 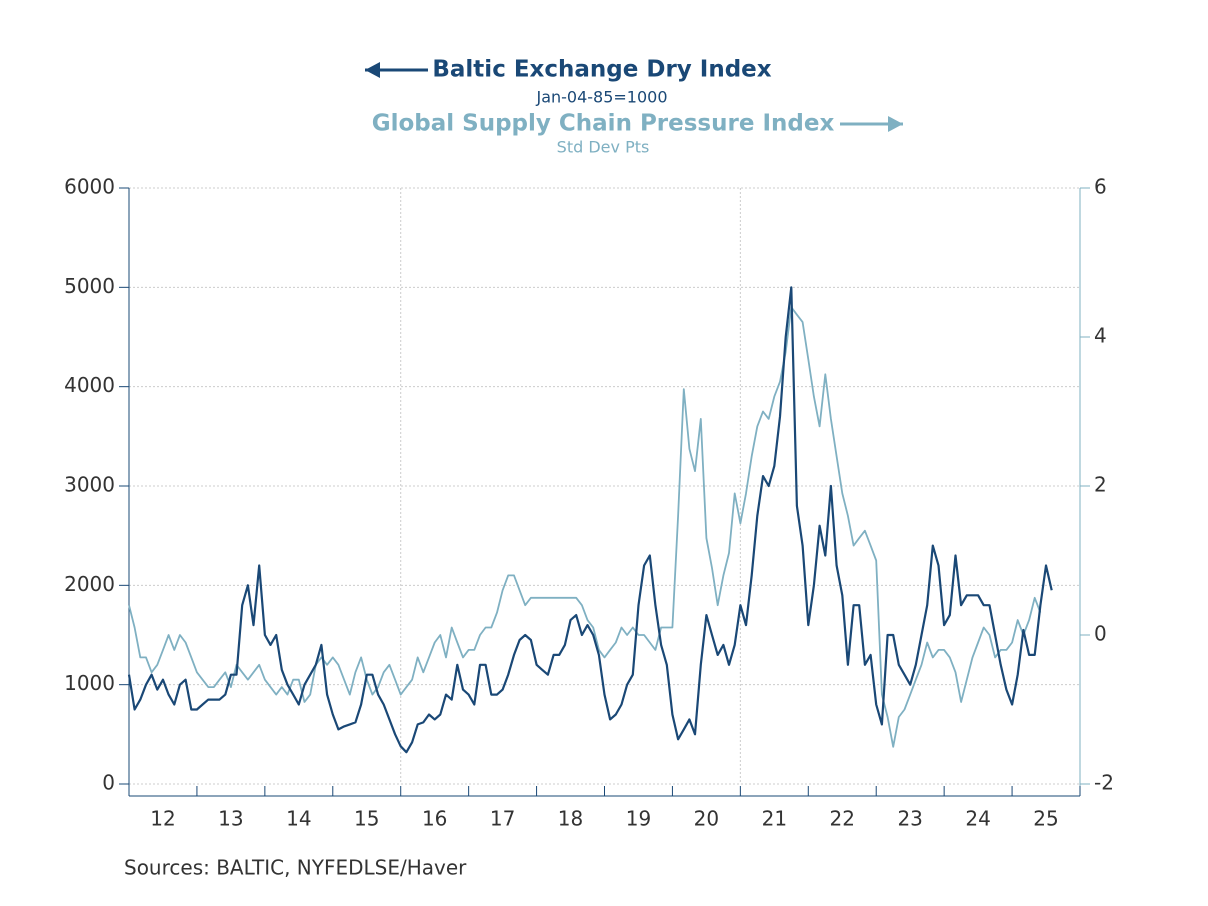 What do you see at coordinates (89, 286) in the screenshot?
I see `y-tick-label: 5000` at bounding box center [89, 286].